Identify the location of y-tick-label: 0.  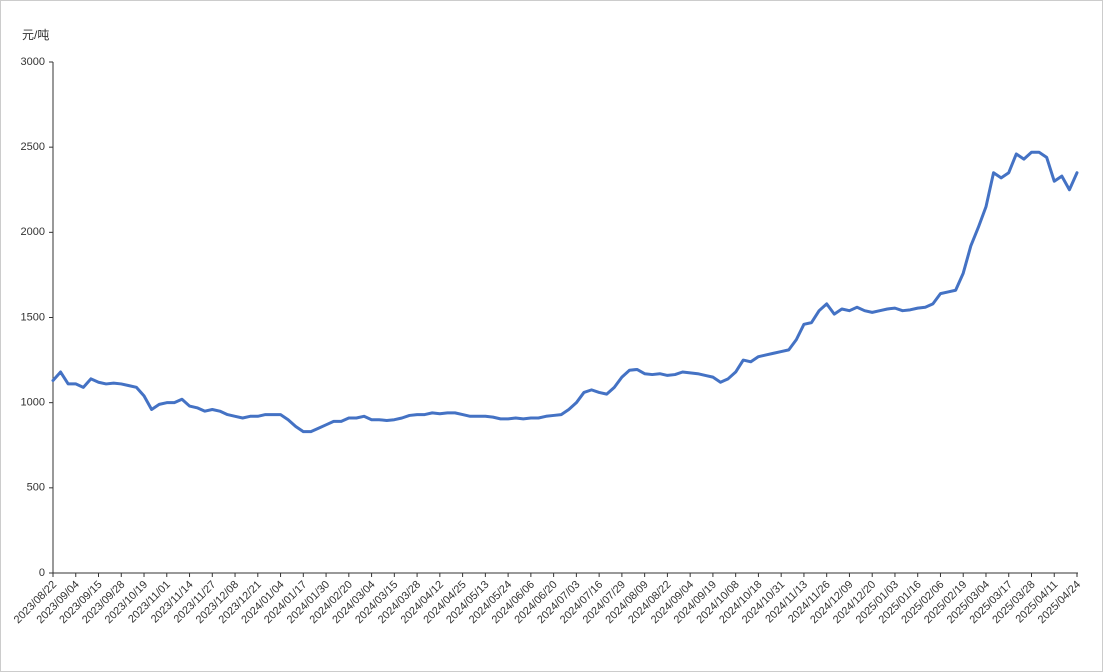
(42, 573).